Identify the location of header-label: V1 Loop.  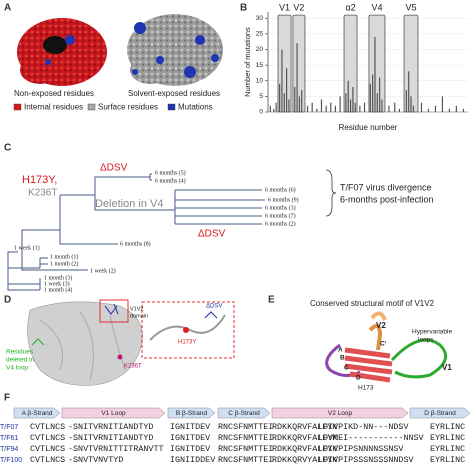
(113, 413).